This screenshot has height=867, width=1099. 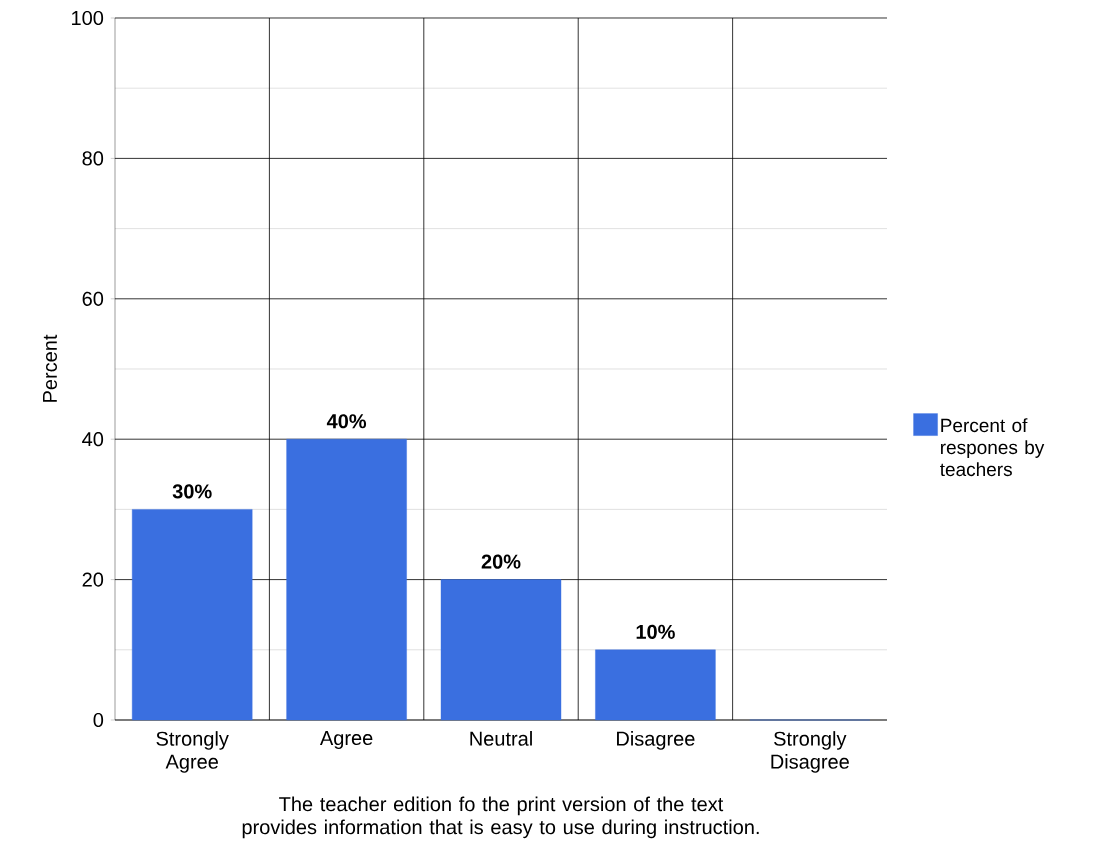 What do you see at coordinates (346, 740) in the screenshot?
I see `x-tick-label: Agree` at bounding box center [346, 740].